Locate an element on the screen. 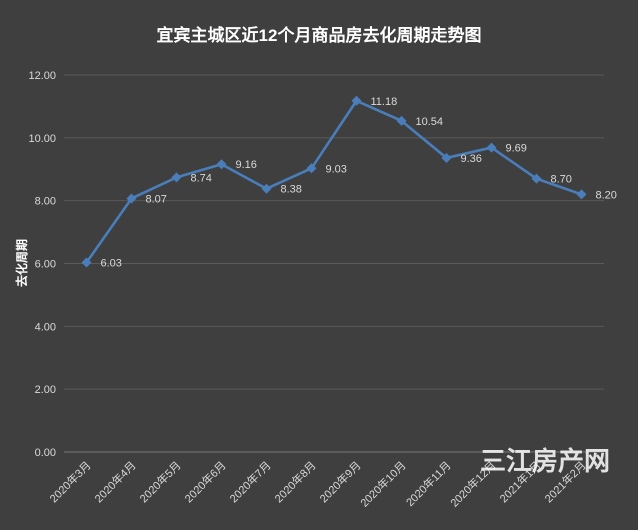 This screenshot has height=530, width=638. data-label: 8.70 is located at coordinates (561, 180).